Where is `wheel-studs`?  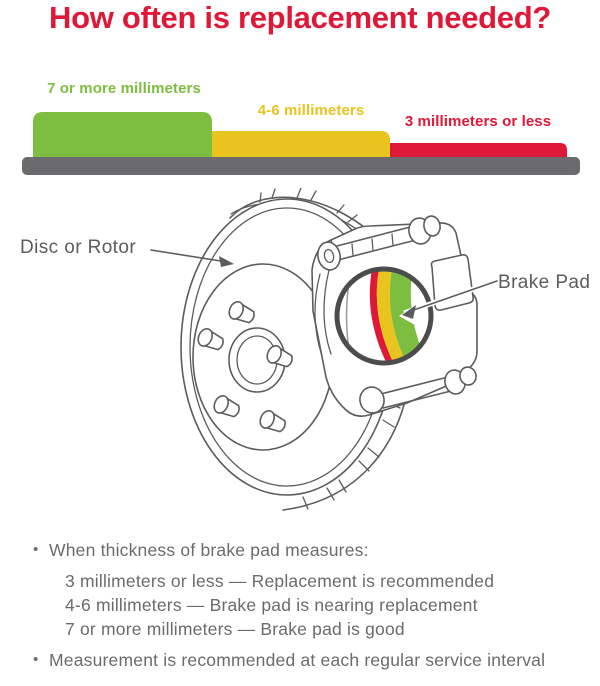 wheel-studs is located at coordinates (245, 366).